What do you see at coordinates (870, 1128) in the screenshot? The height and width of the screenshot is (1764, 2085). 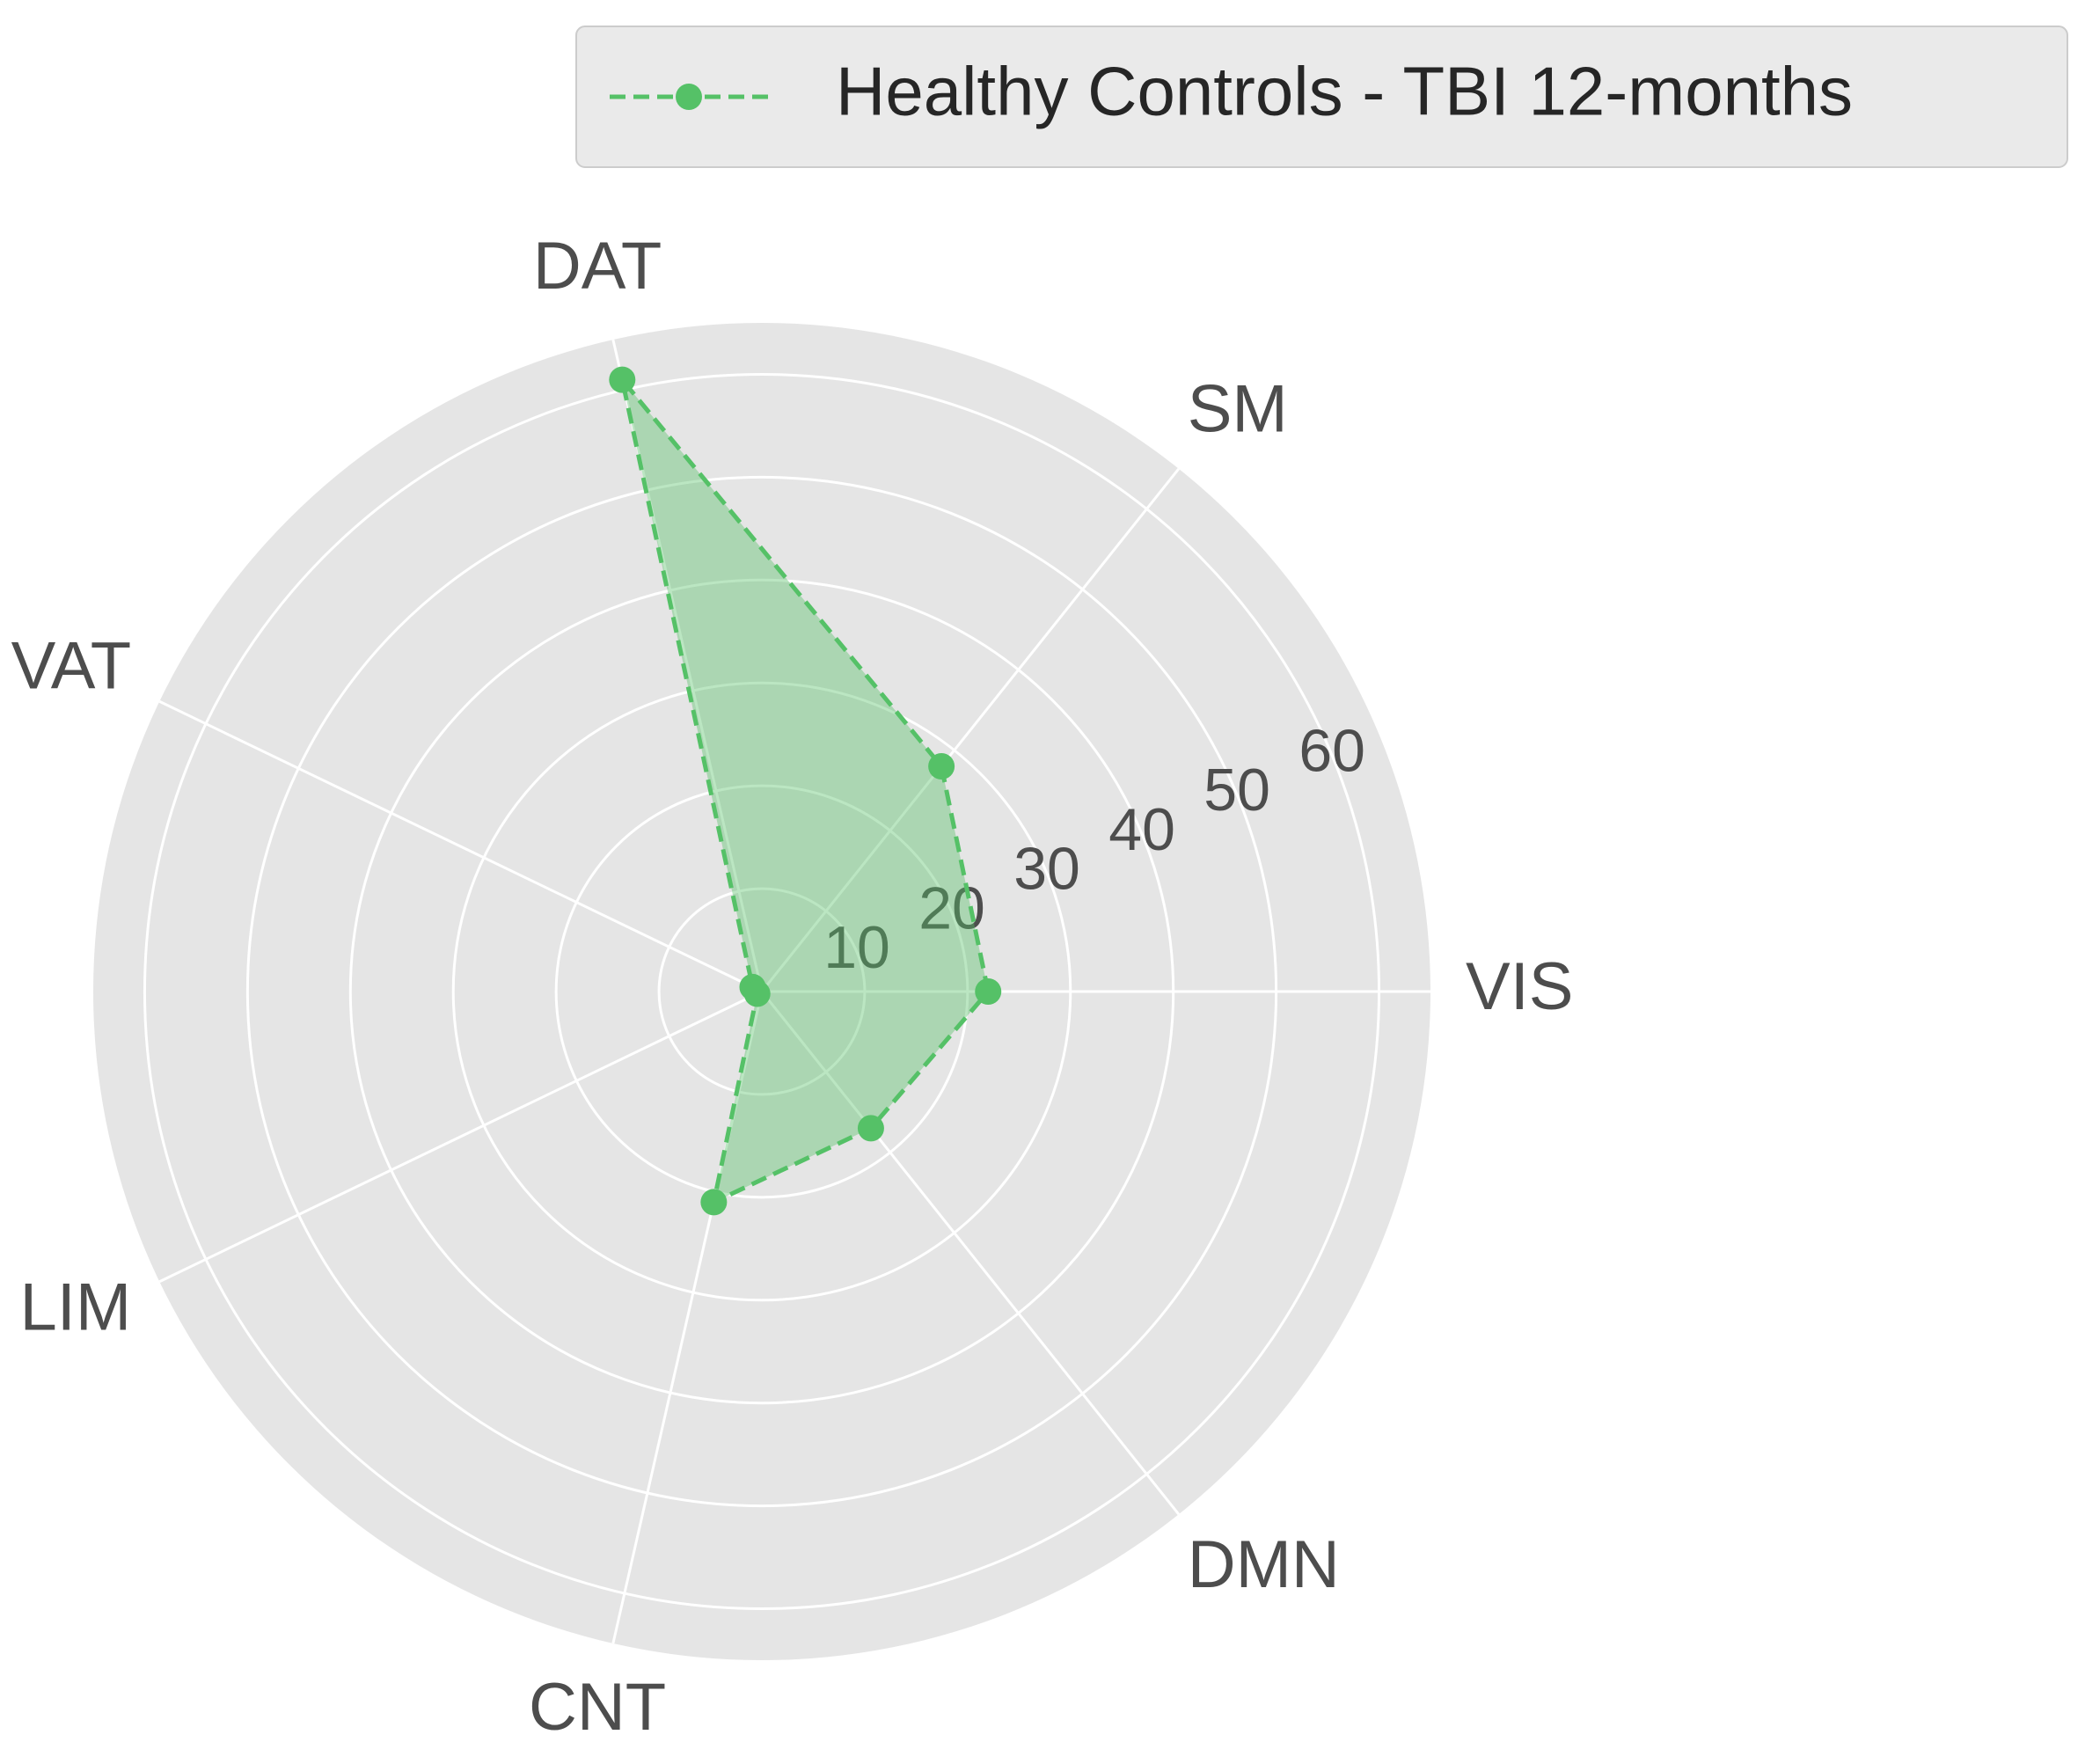 I see `data-point-dmn` at bounding box center [870, 1128].